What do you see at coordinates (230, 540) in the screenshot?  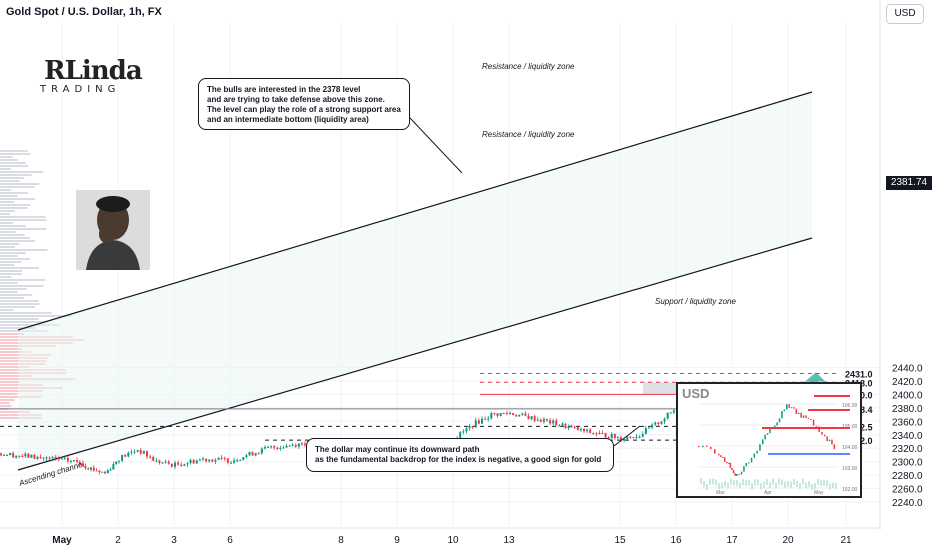 I see `x-tick-label: 6` at bounding box center [230, 540].